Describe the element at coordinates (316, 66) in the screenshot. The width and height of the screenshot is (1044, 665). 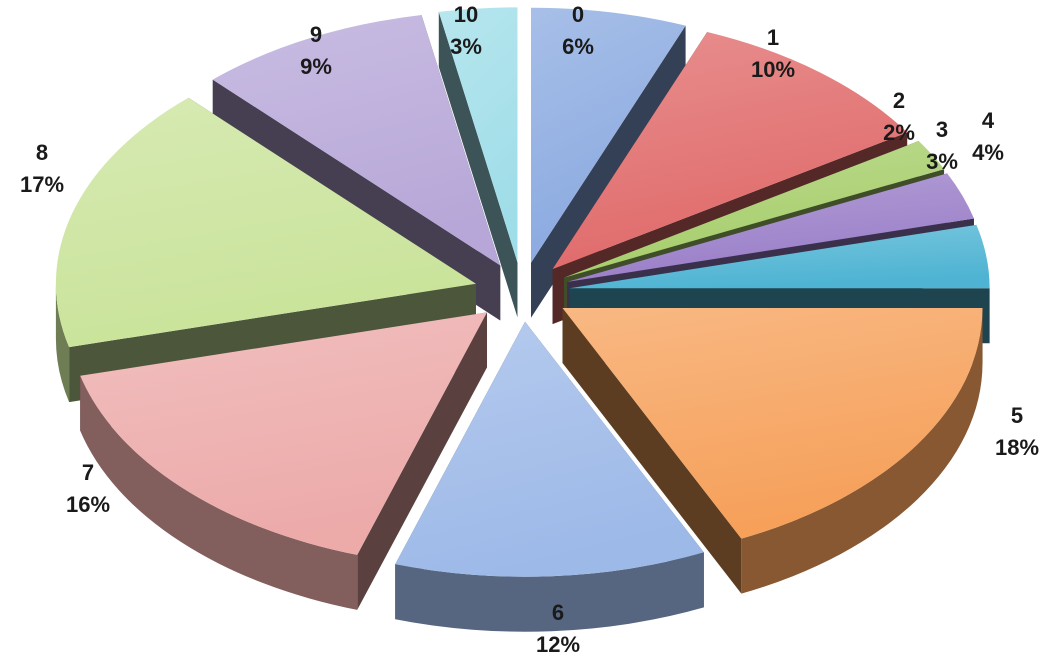
I see `pie-label-percent: 9%` at that location.